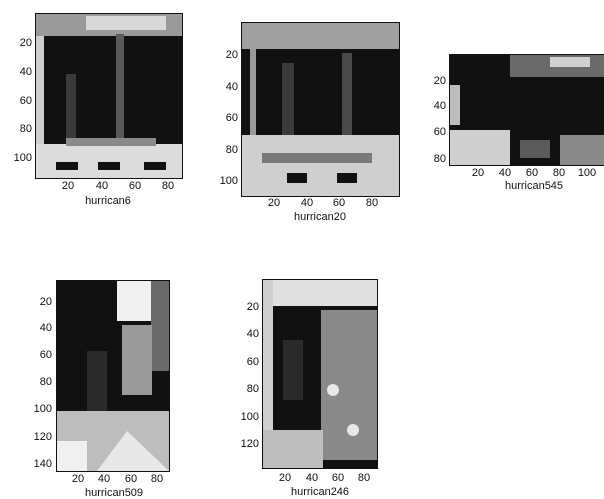 The height and width of the screenshot is (499, 604). I want to click on grayscale-image-hurrican20, so click(320, 109).